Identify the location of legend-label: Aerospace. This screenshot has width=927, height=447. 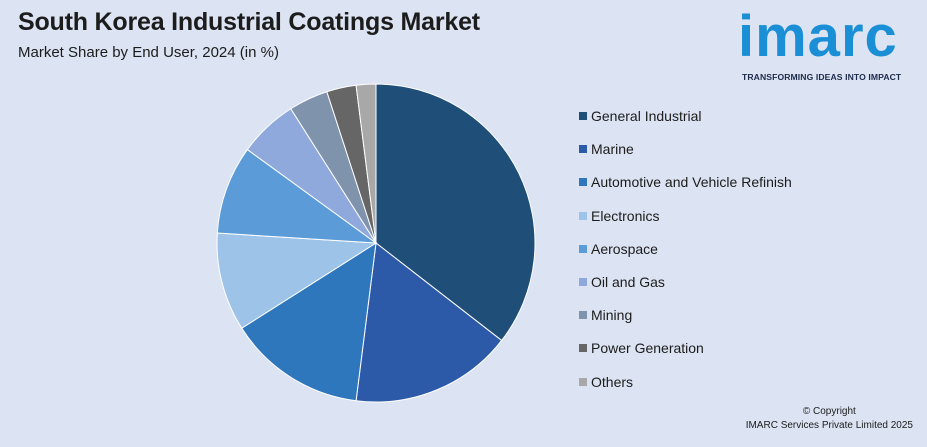
(624, 248).